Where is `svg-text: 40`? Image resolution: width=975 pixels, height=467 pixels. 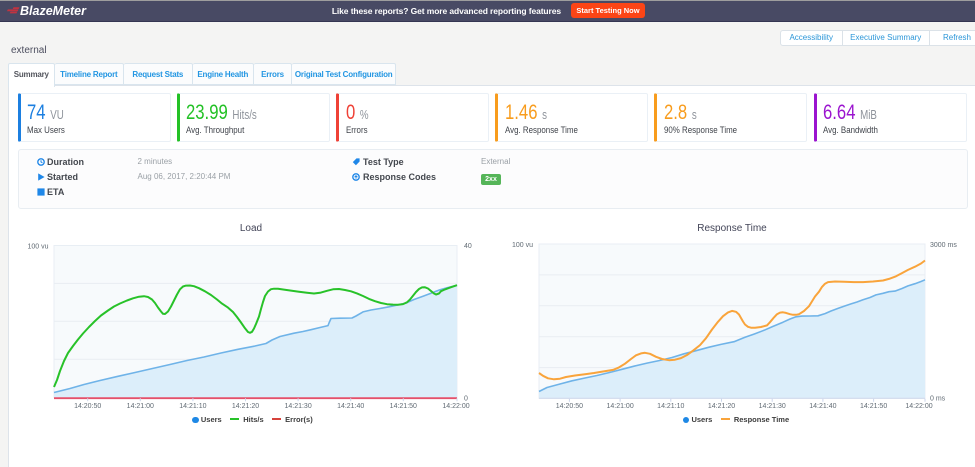
svg-text: 40 is located at coordinates (468, 246).